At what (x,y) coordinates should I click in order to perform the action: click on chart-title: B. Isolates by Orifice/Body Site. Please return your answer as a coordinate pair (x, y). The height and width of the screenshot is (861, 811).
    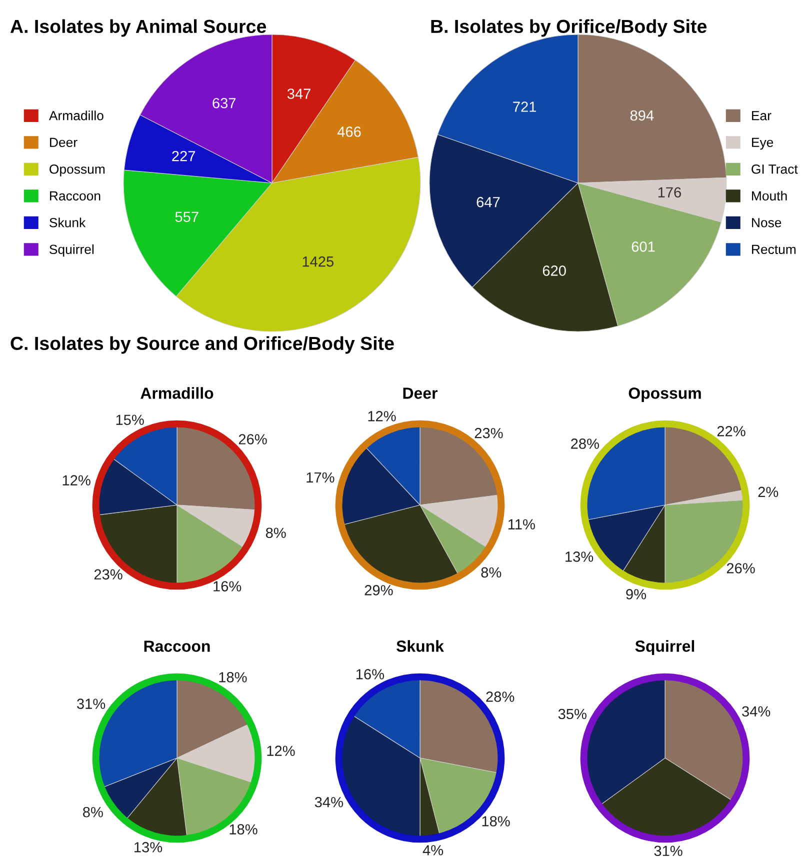
    Looking at the image, I should click on (569, 28).